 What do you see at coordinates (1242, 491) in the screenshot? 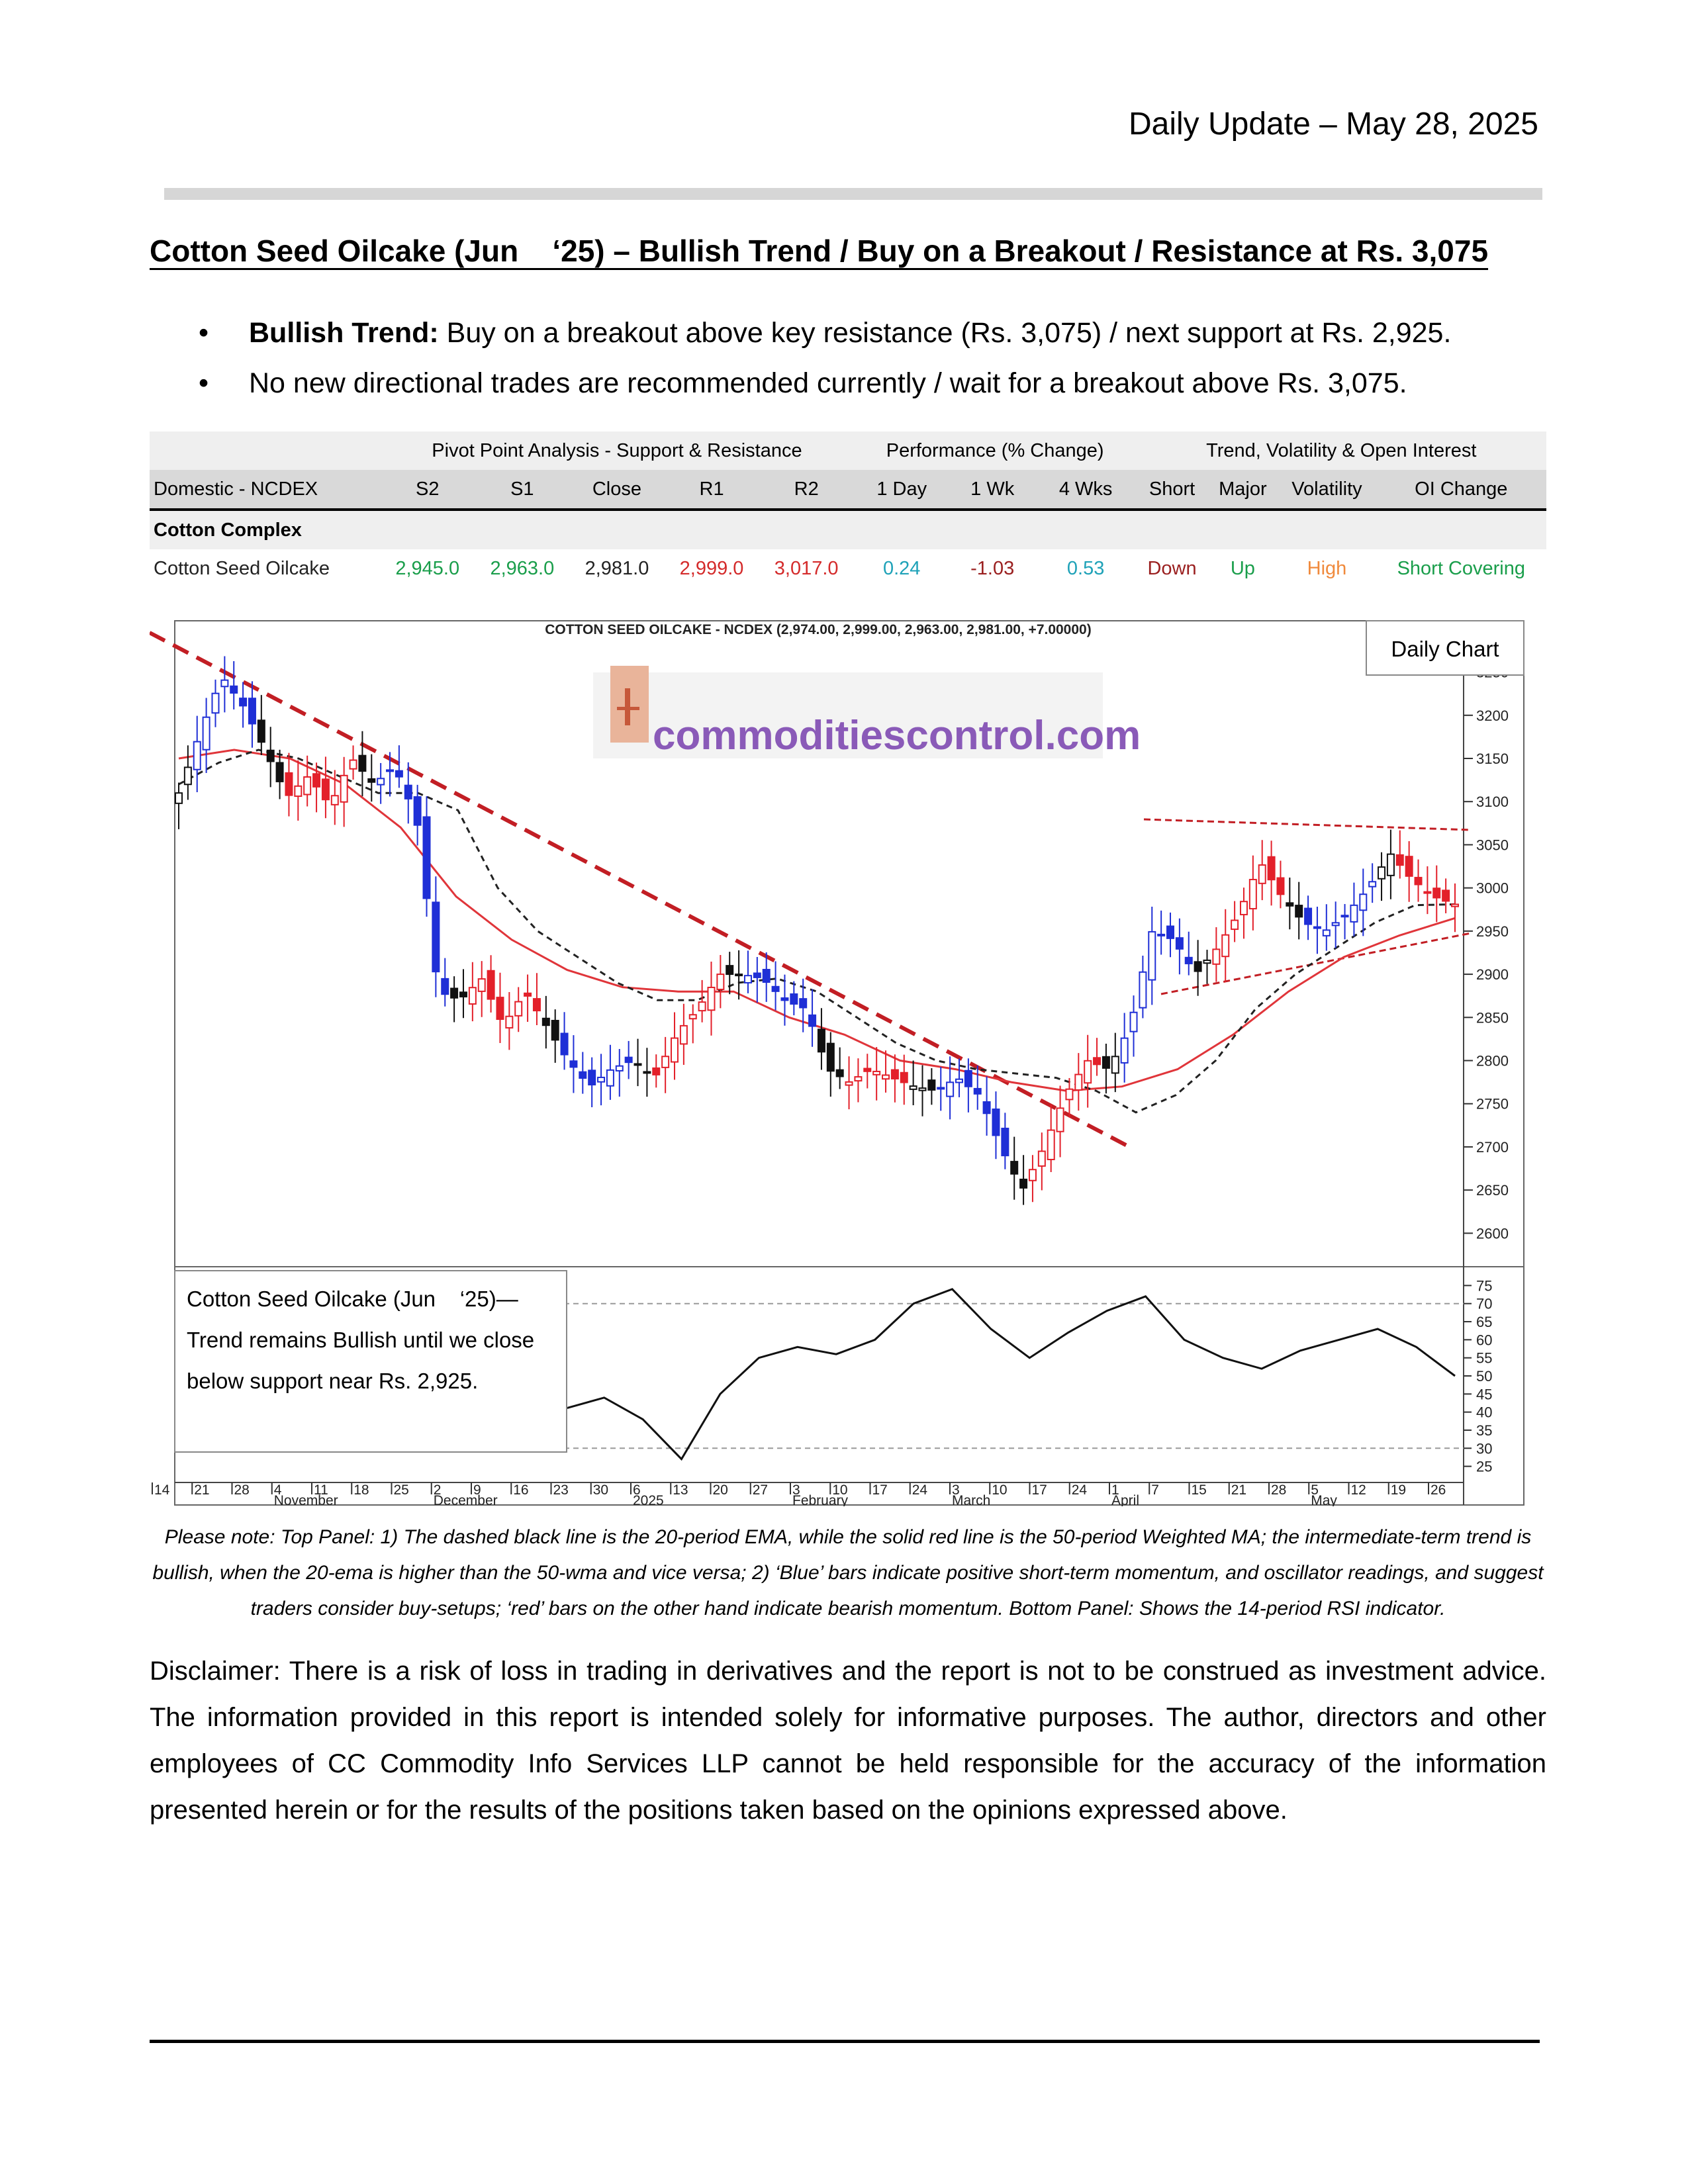
I see `column-header: Major` at bounding box center [1242, 491].